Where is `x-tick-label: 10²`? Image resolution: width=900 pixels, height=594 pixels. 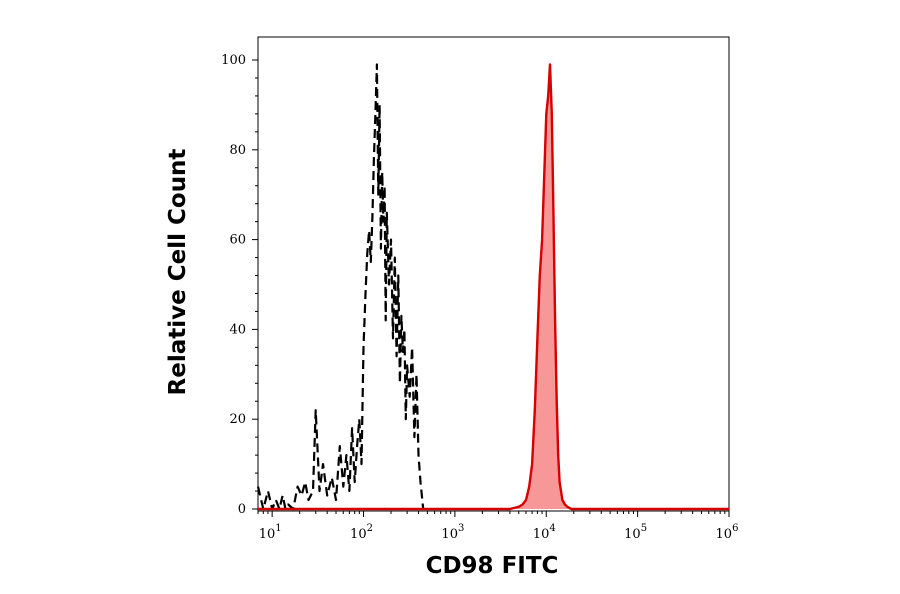 x-tick-label: 10² is located at coordinates (361, 532).